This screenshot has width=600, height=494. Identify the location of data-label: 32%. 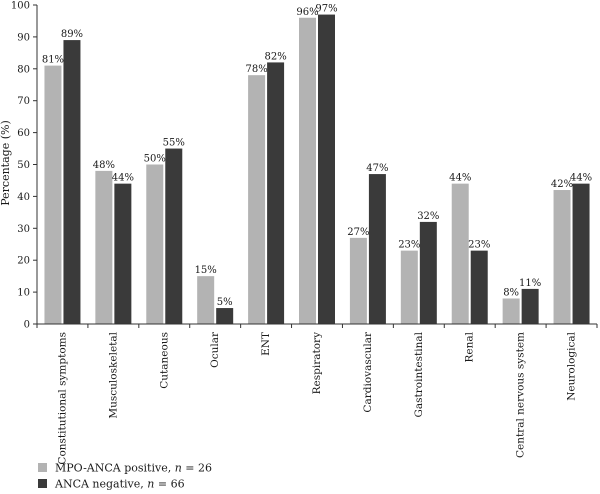
(428, 216).